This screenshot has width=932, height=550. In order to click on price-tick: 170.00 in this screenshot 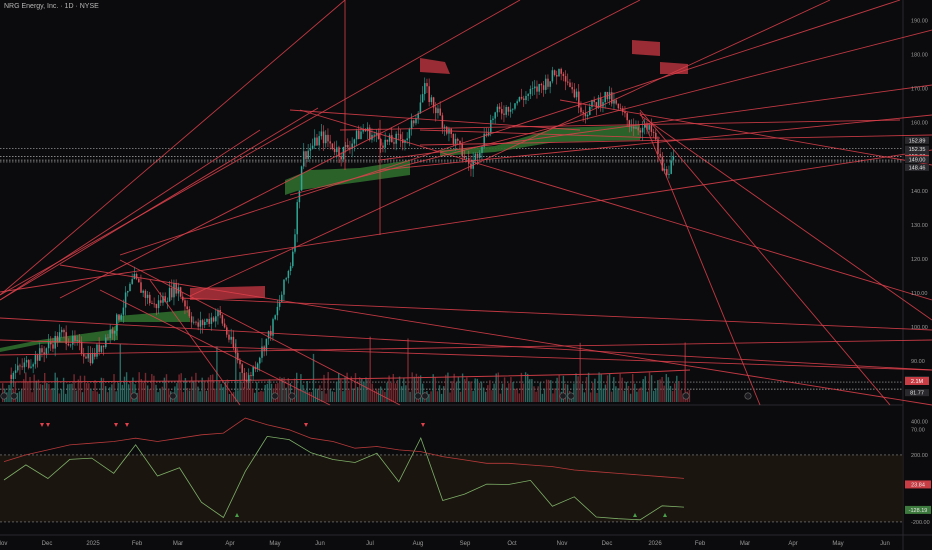, I will do `click(919, 90)`.